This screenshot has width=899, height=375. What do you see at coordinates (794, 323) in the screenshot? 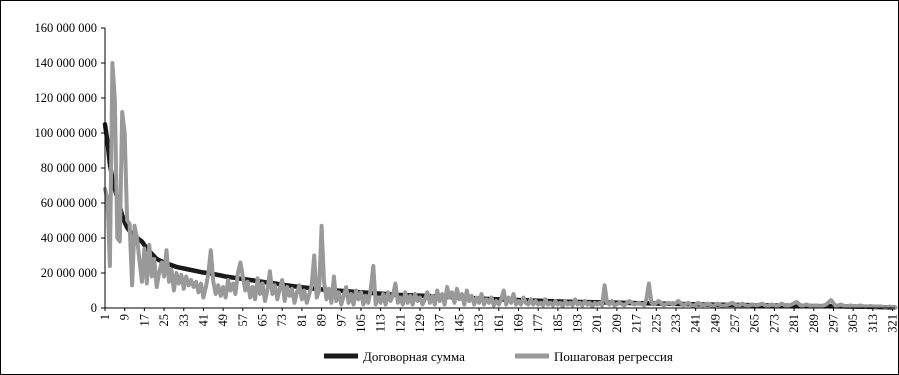
I see `x-tick-label: 281` at bounding box center [794, 323].